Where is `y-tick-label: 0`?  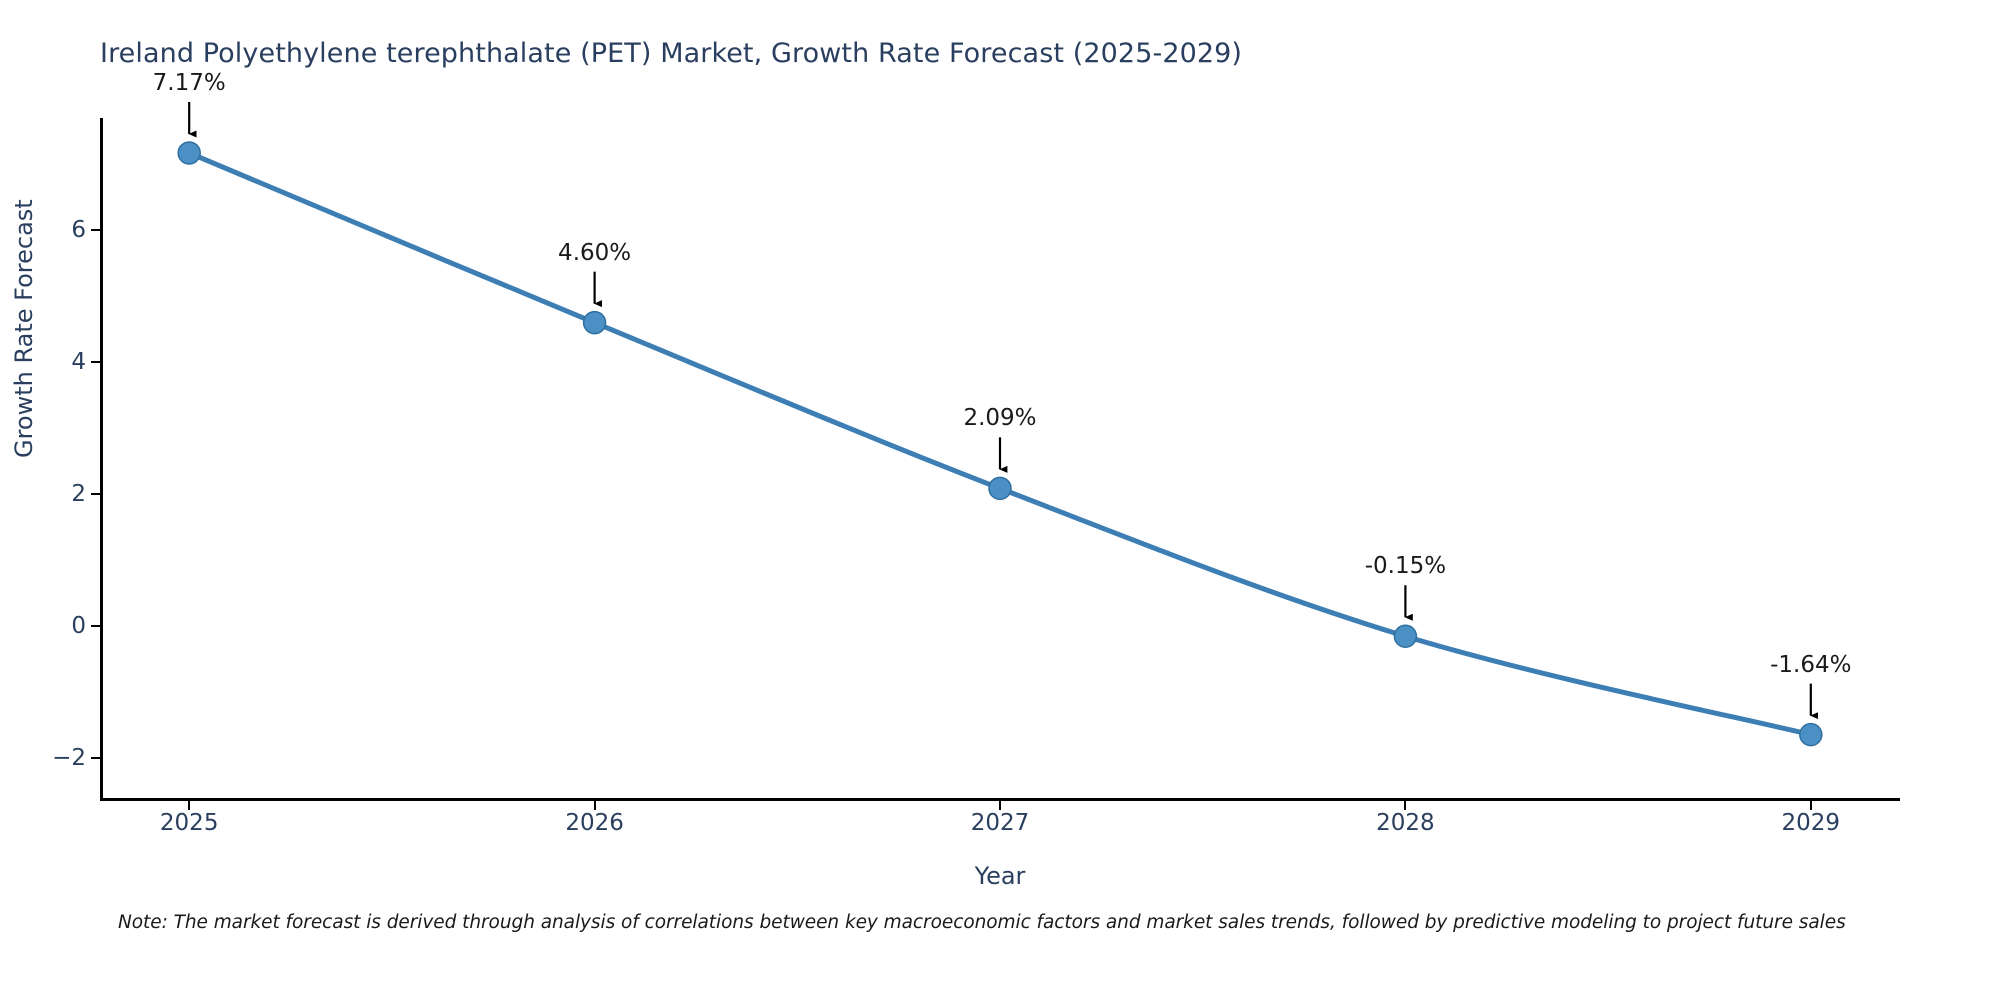
y-tick-label: 0 is located at coordinates (78, 626).